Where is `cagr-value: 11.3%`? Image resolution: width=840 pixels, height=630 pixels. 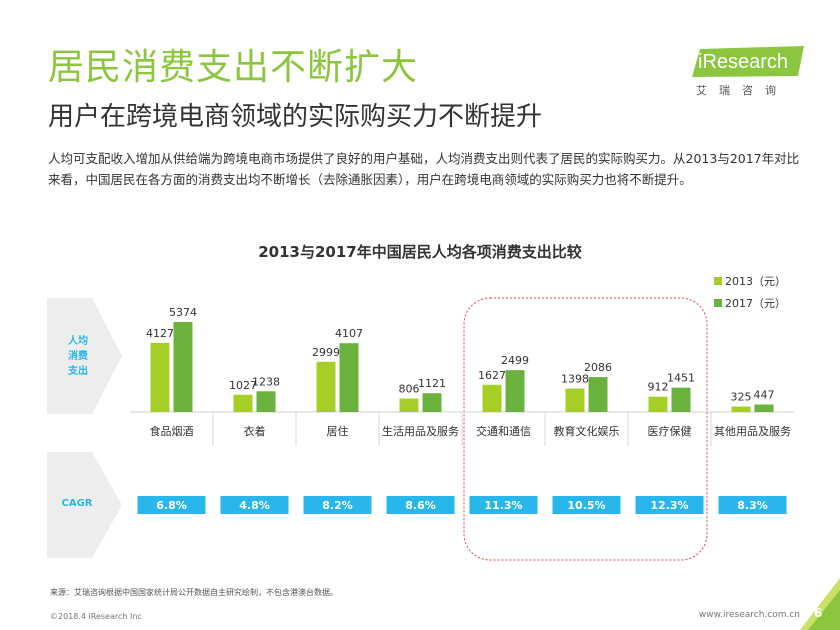 cagr-value: 11.3% is located at coordinates (503, 505).